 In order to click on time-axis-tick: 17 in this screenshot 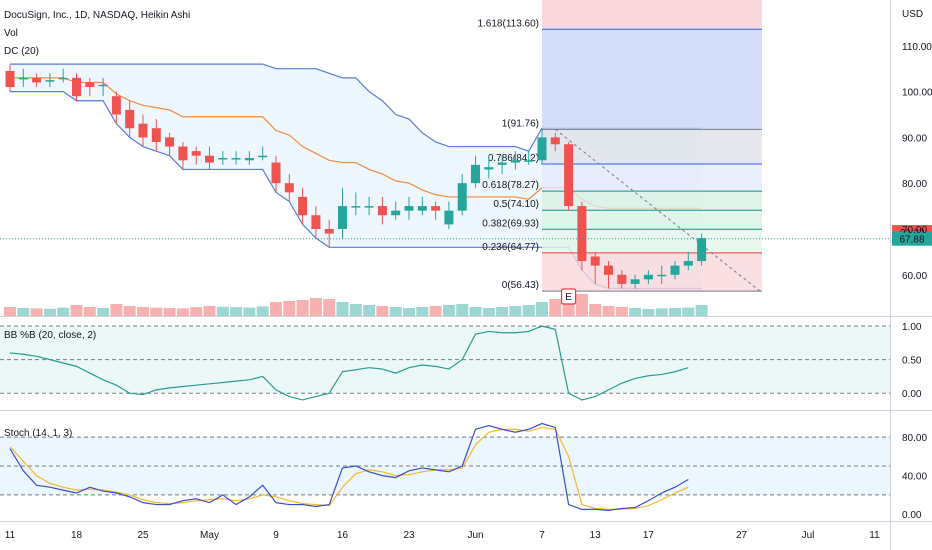, I will do `click(649, 535)`.